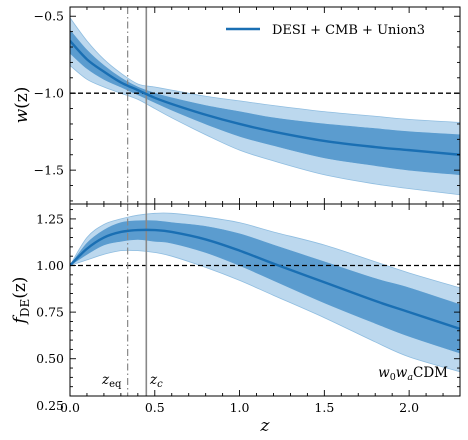 The height and width of the screenshot is (440, 468). What do you see at coordinates (22, 115) in the screenshot?
I see `top-ylabel-main: w` at bounding box center [22, 115].